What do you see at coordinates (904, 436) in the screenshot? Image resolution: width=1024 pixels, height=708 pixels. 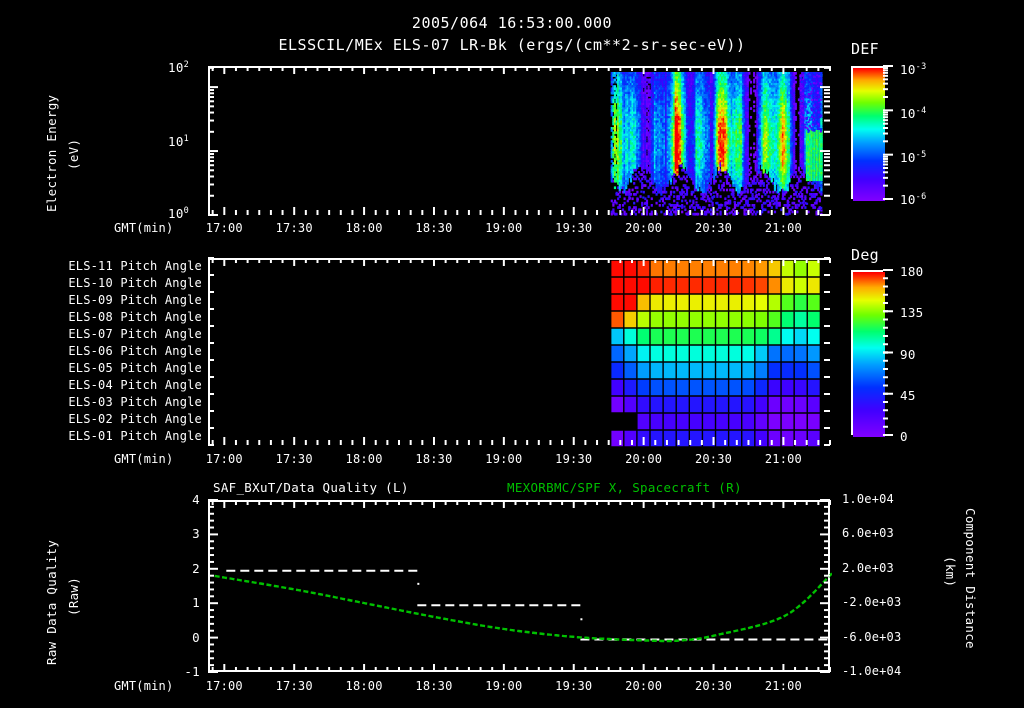 I see `deg-tick-0: 0` at bounding box center [904, 436].